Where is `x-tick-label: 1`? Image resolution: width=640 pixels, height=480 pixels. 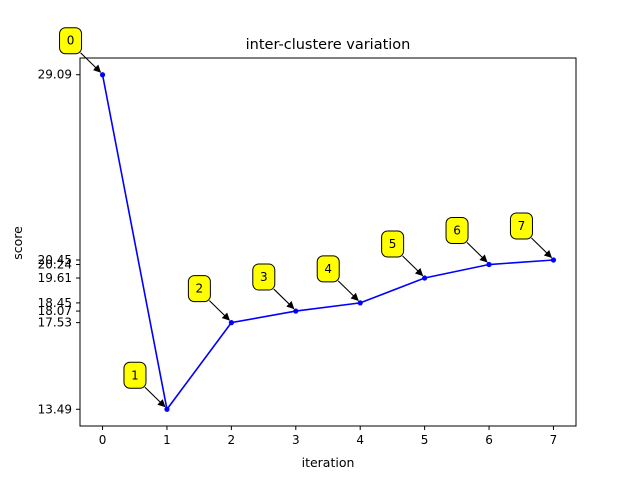
x-tick-label: 1 is located at coordinates (167, 440).